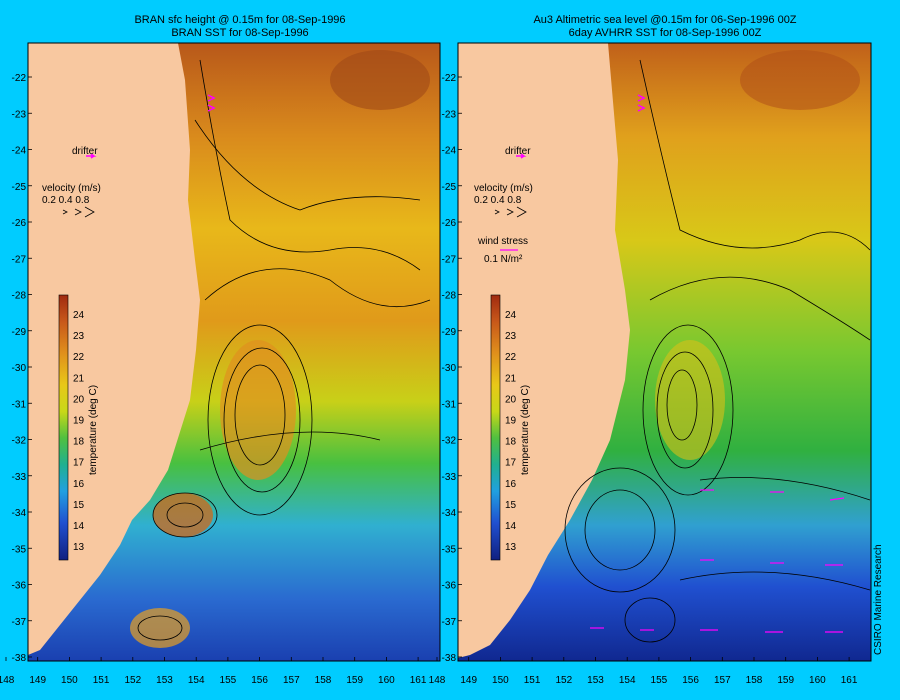  Describe the element at coordinates (449, 549) in the screenshot. I see `latitude-tick-label: -35` at that location.